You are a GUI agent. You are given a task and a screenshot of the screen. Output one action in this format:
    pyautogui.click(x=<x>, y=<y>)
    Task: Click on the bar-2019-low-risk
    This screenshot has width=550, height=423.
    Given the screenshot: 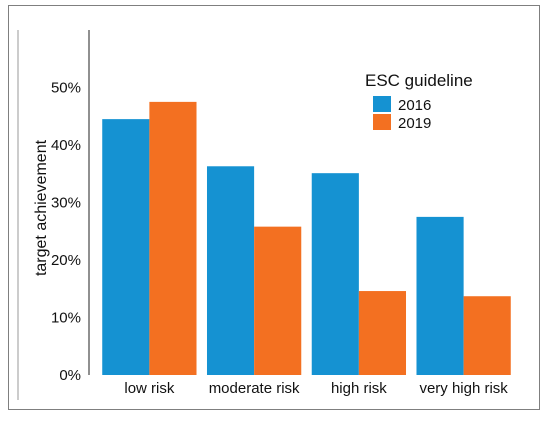 What is the action you would take?
    pyautogui.click(x=173, y=238)
    